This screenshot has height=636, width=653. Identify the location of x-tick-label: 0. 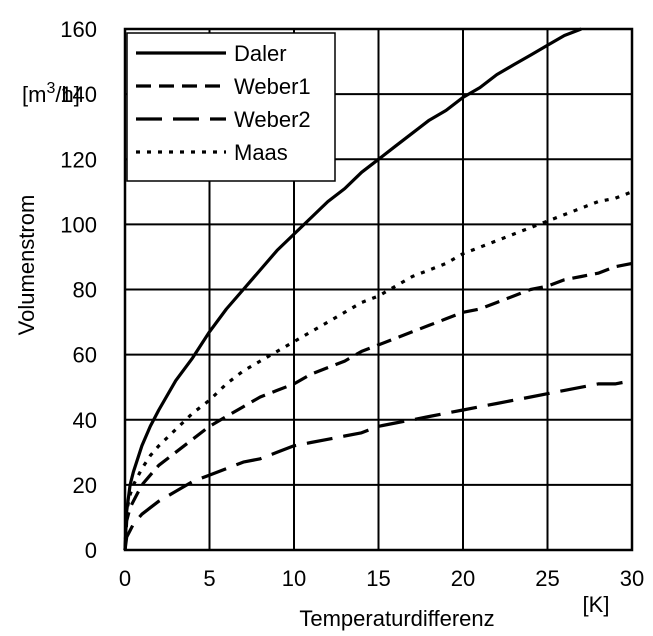
(125, 578).